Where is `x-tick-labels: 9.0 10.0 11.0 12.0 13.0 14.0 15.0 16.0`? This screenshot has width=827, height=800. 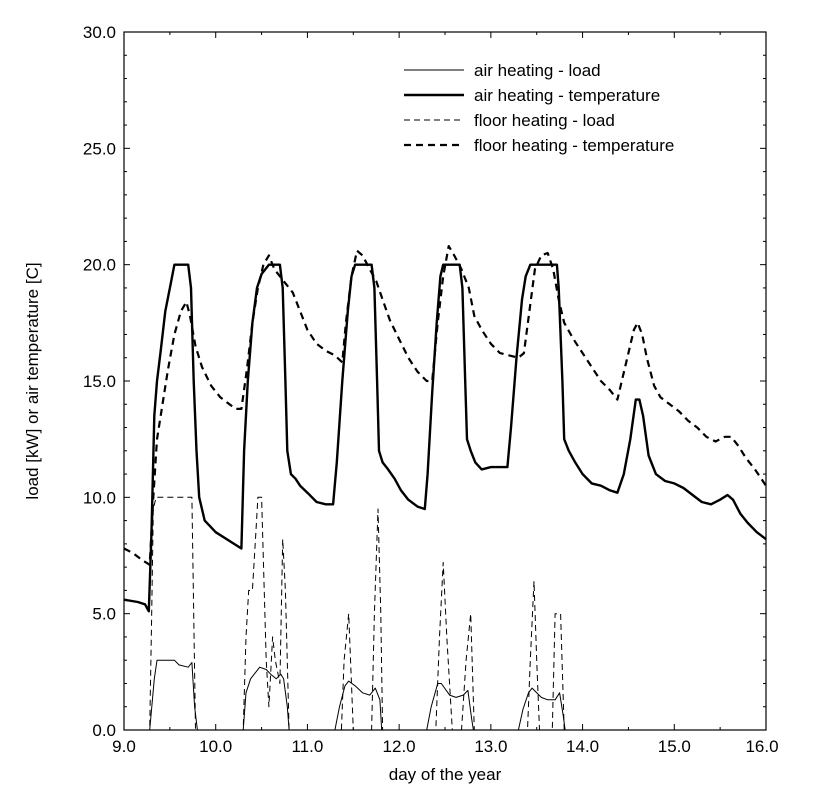 x-tick-labels: 9.0 10.0 11.0 12.0 13.0 14.0 15.0 16.0 is located at coordinates (445, 746).